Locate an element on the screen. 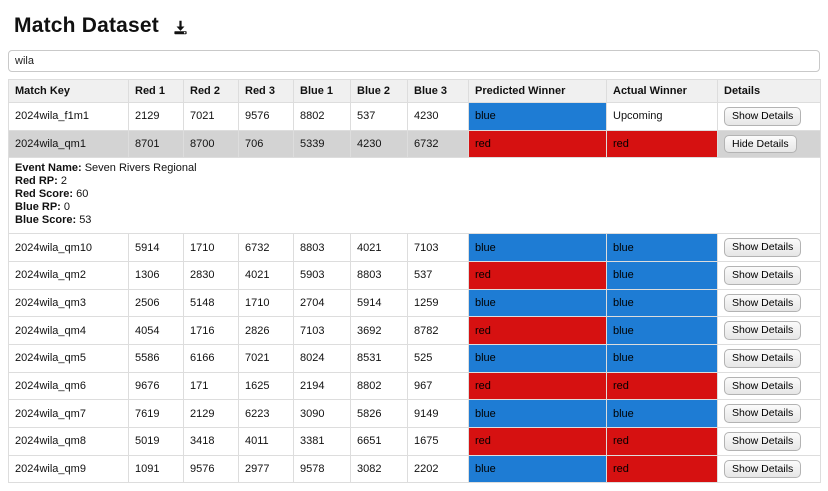  blue2-cell: 4230 is located at coordinates (379, 144).